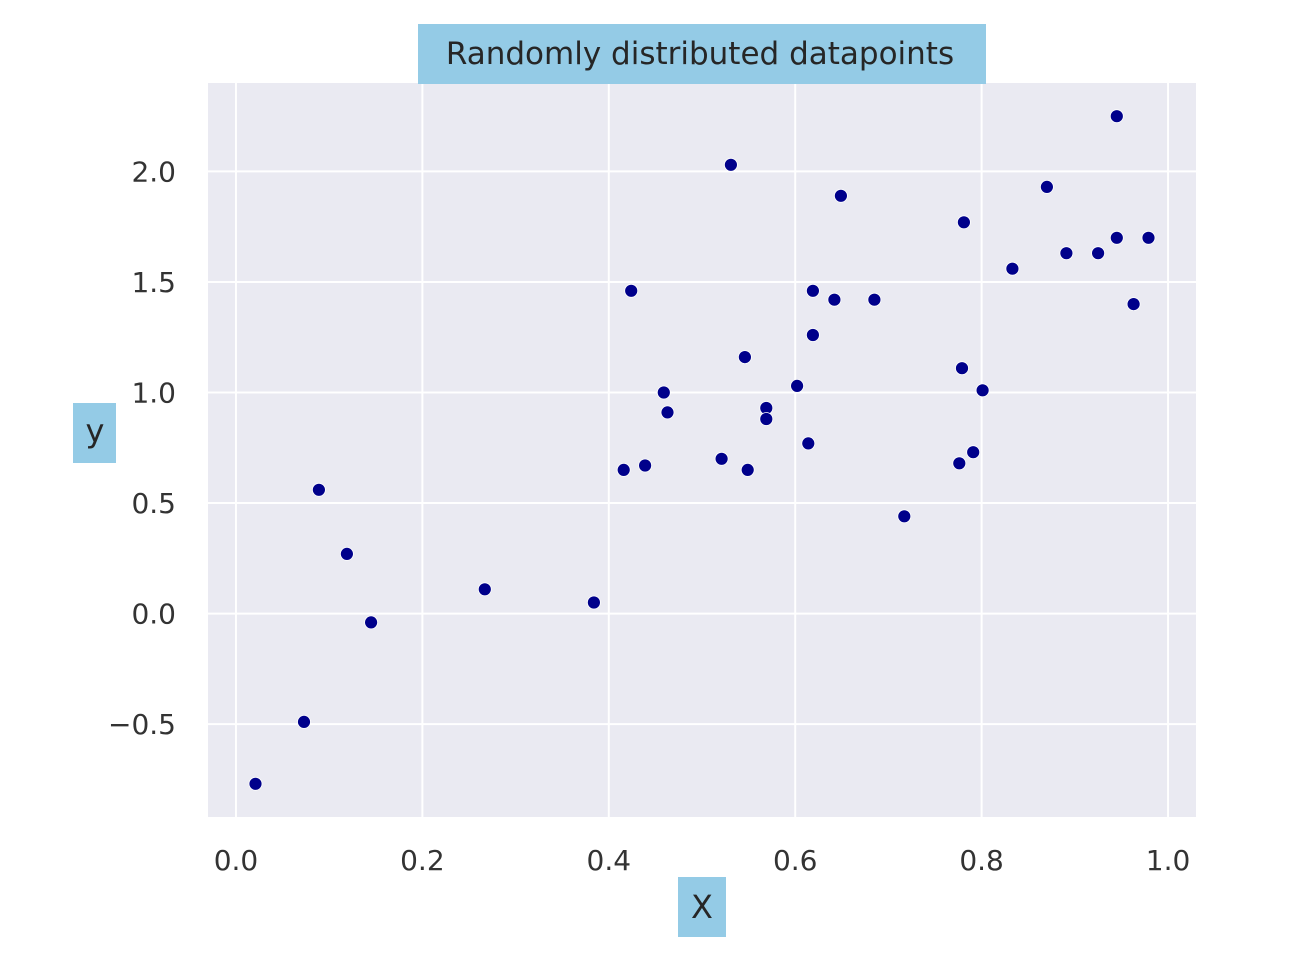  What do you see at coordinates (1168, 860) in the screenshot?
I see `x-tick-label: 1.0` at bounding box center [1168, 860].